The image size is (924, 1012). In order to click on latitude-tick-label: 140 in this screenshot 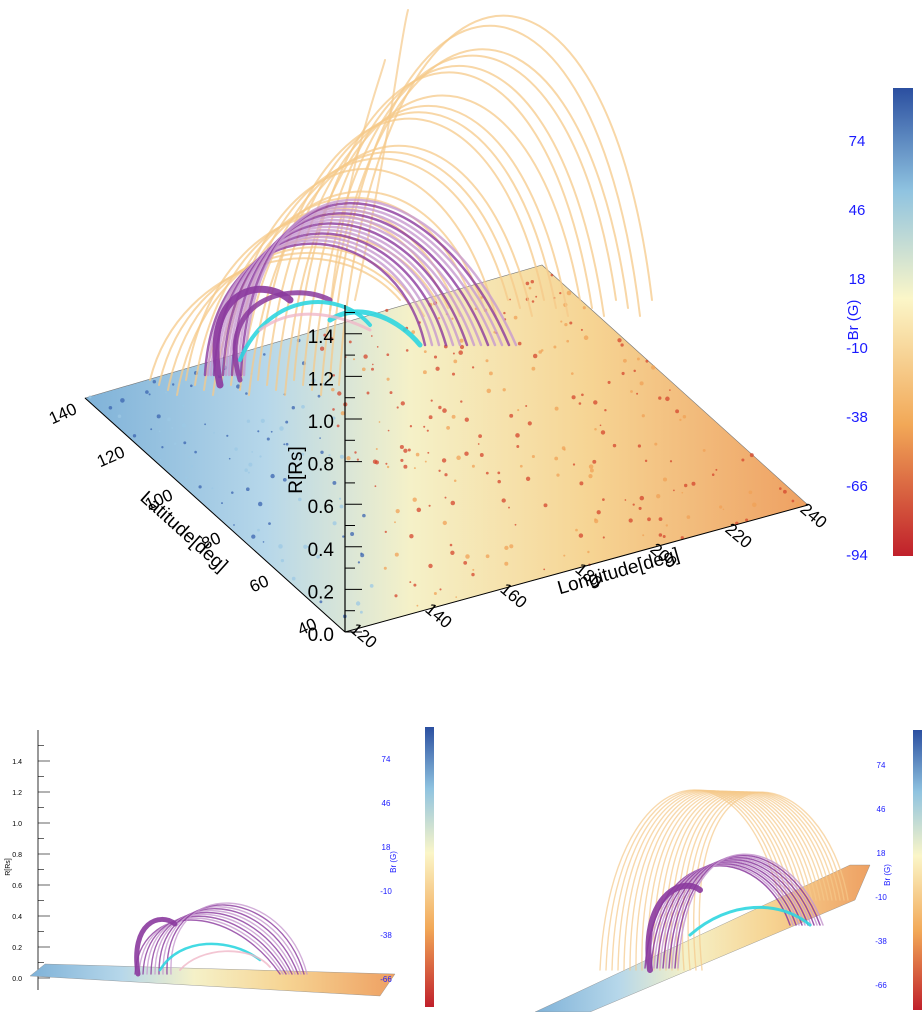, I will do `click(63, 413)`.